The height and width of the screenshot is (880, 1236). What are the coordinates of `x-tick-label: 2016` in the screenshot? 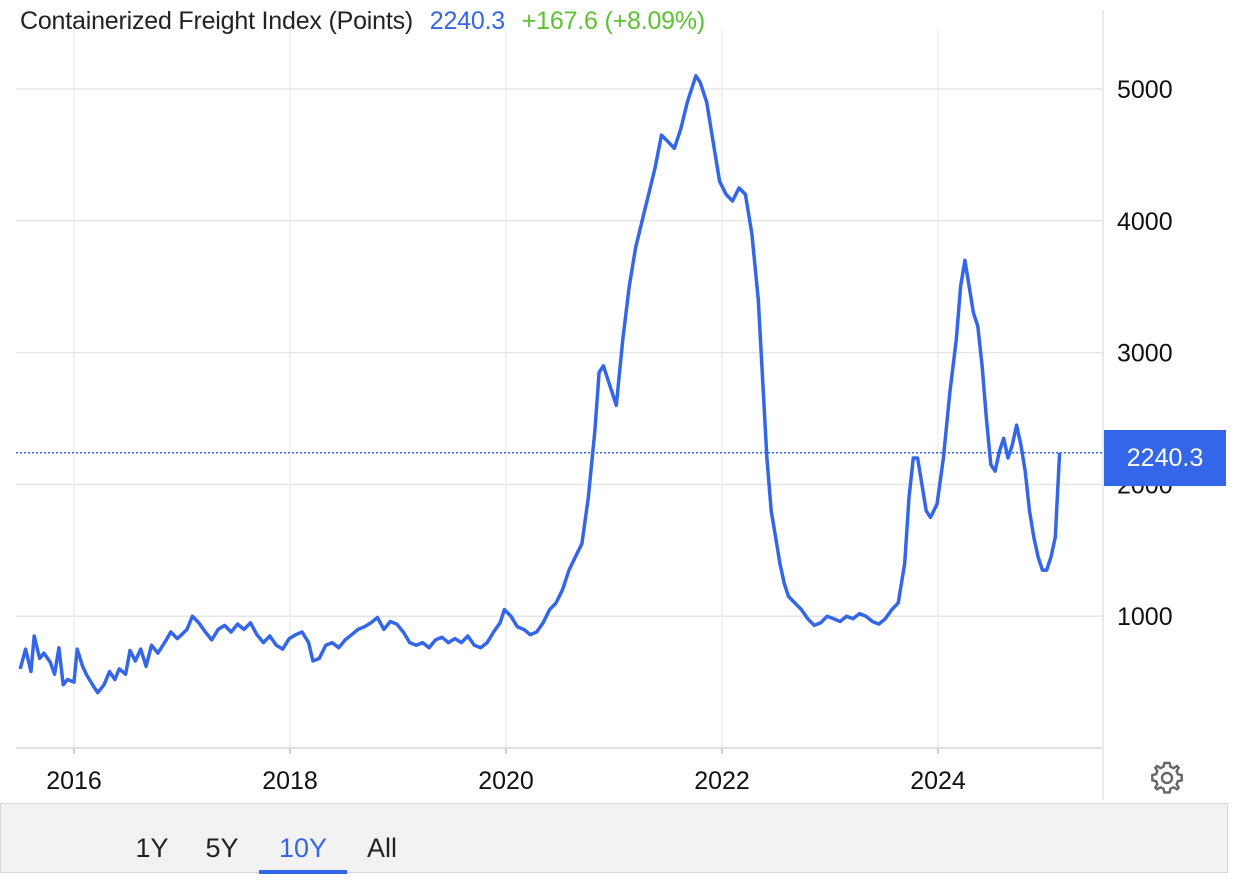 It's located at (74, 781).